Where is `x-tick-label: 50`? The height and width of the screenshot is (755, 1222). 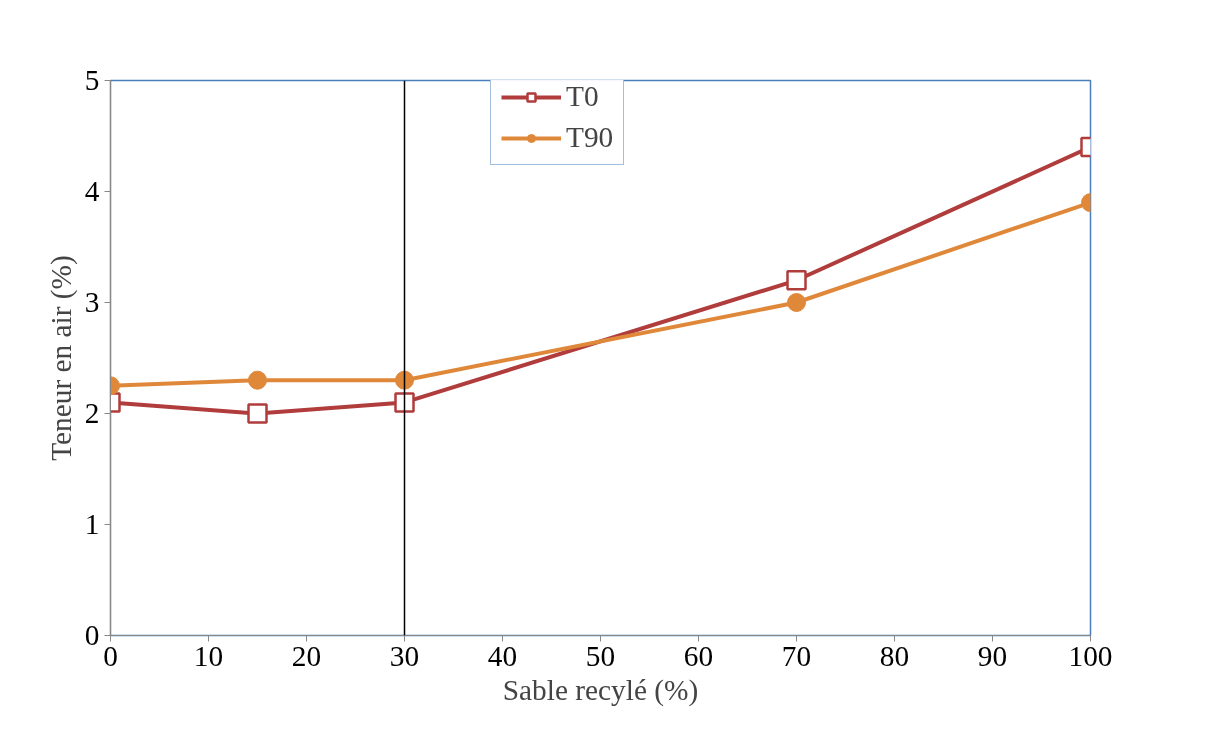
x-tick-label: 50 is located at coordinates (600, 655).